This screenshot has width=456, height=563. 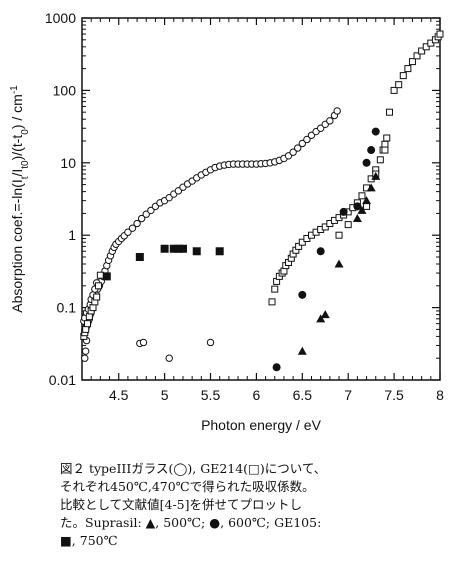 I want to click on x-tick-label: 5, so click(x=165, y=395).